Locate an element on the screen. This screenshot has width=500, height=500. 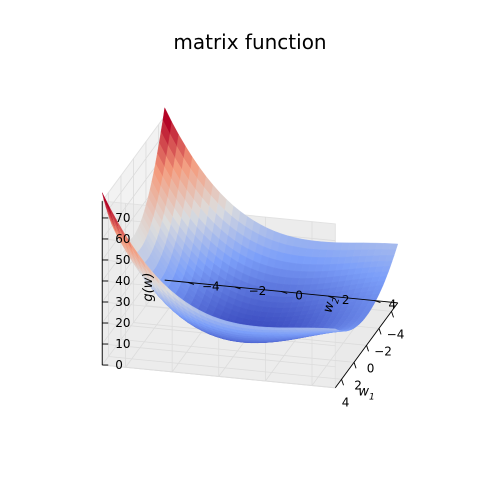
y-tick-label: 2 is located at coordinates (346, 300).